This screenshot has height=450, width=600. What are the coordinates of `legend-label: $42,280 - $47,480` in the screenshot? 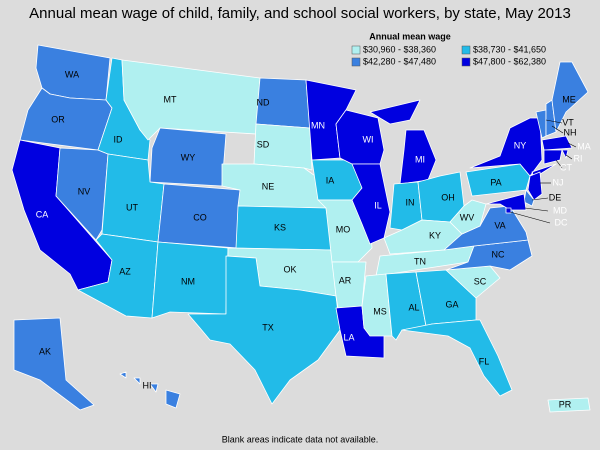 It's located at (399, 61).